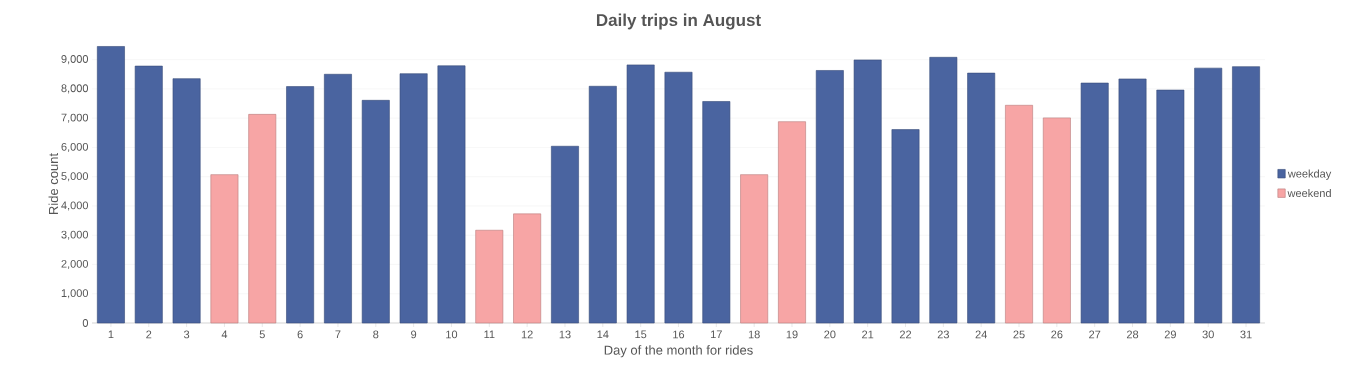 This screenshot has height=376, width=1347. Describe the element at coordinates (75, 177) in the screenshot. I see `y-tick-label: 5,000` at that location.